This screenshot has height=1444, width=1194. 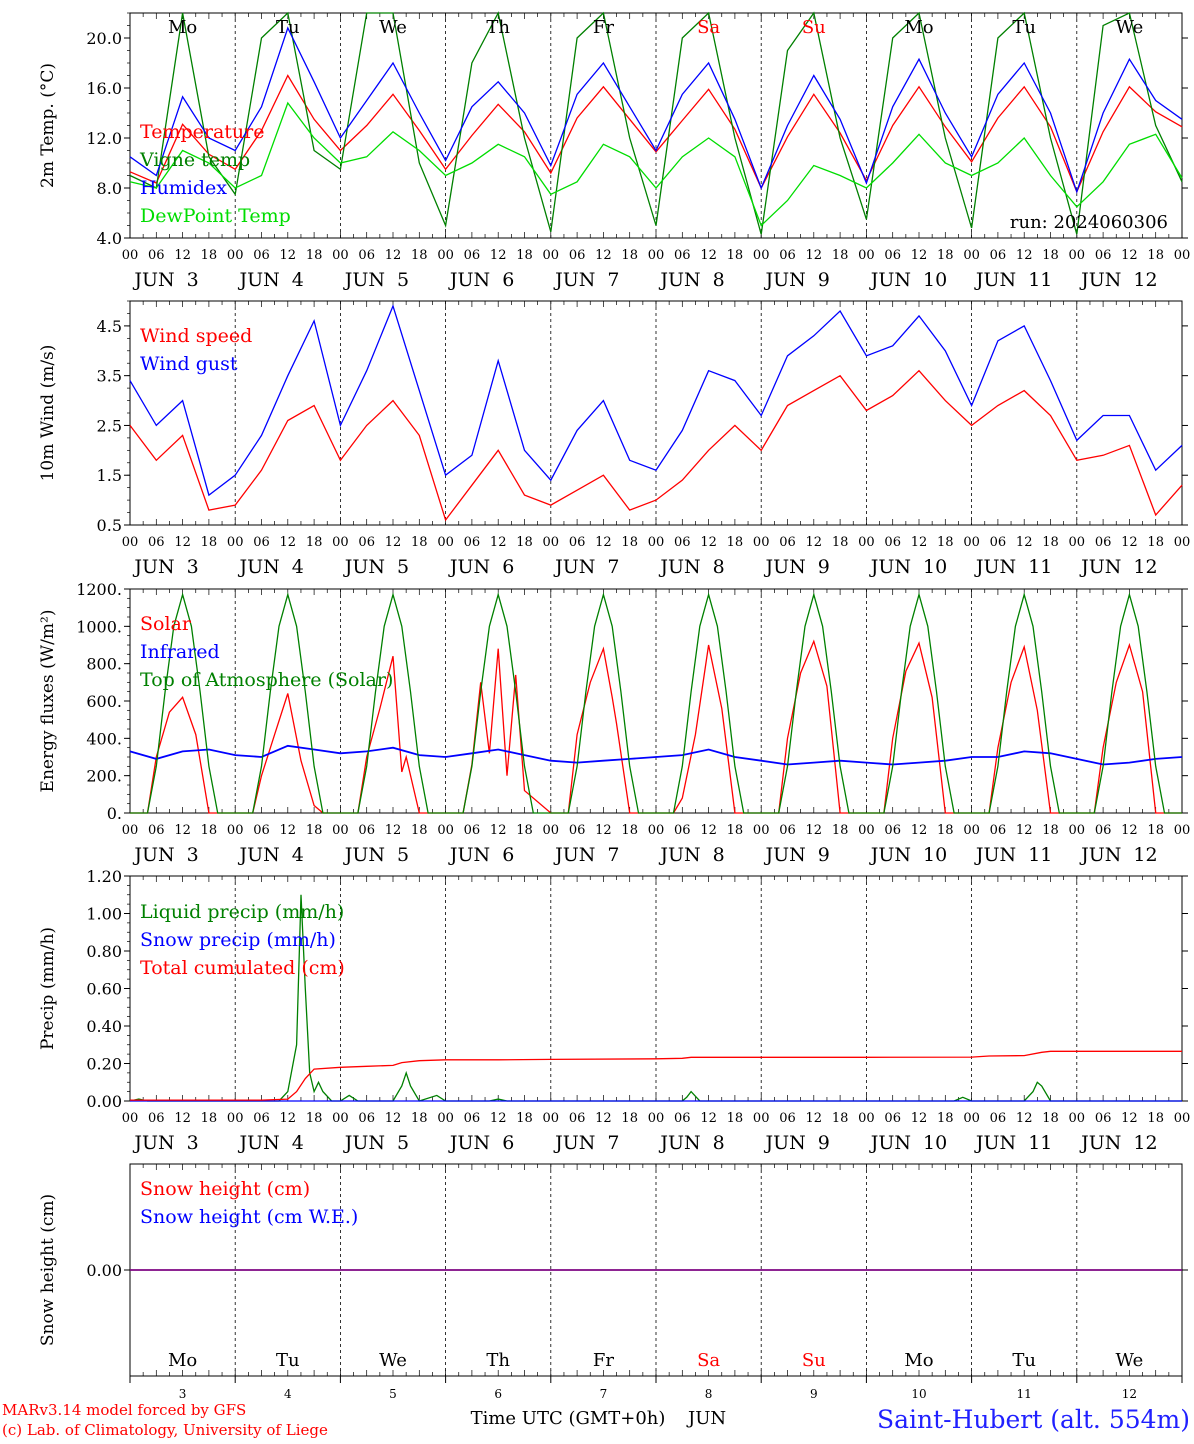 I want to click on day-name-label: We, so click(x=1130, y=27).